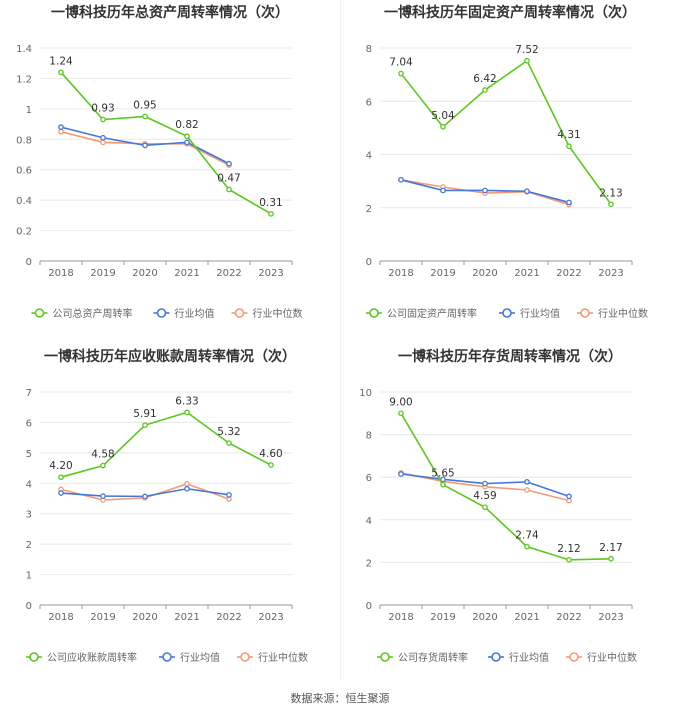 The width and height of the screenshot is (680, 712). What do you see at coordinates (432, 313) in the screenshot?
I see `legend-label: 公司固定资产周转率` at bounding box center [432, 313].